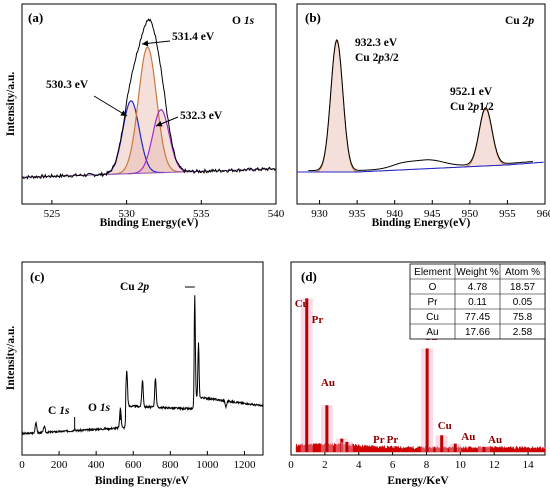  What do you see at coordinates (427, 465) in the screenshot?
I see `panel-d-xtick-label: 8` at bounding box center [427, 465].